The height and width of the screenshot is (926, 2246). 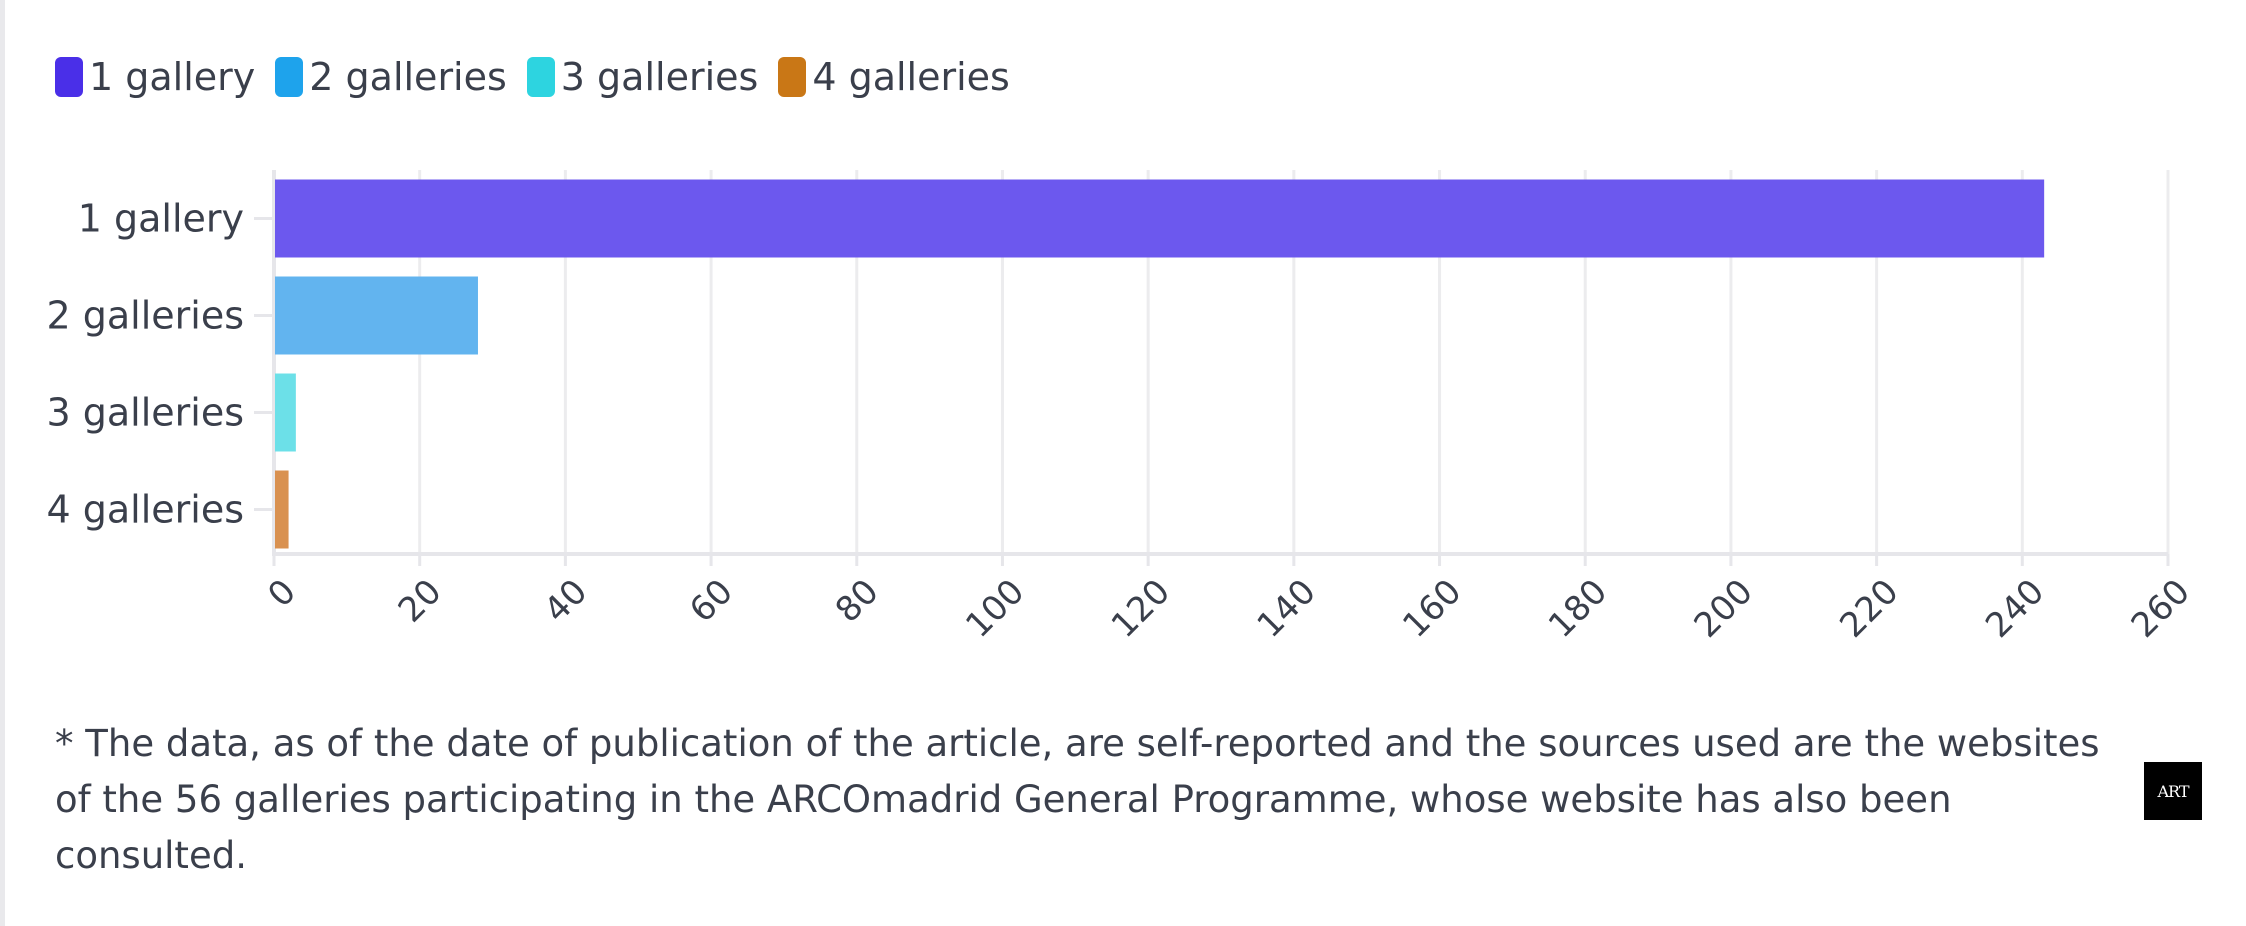 I want to click on x-tick-label: 220, so click(x=1869, y=609).